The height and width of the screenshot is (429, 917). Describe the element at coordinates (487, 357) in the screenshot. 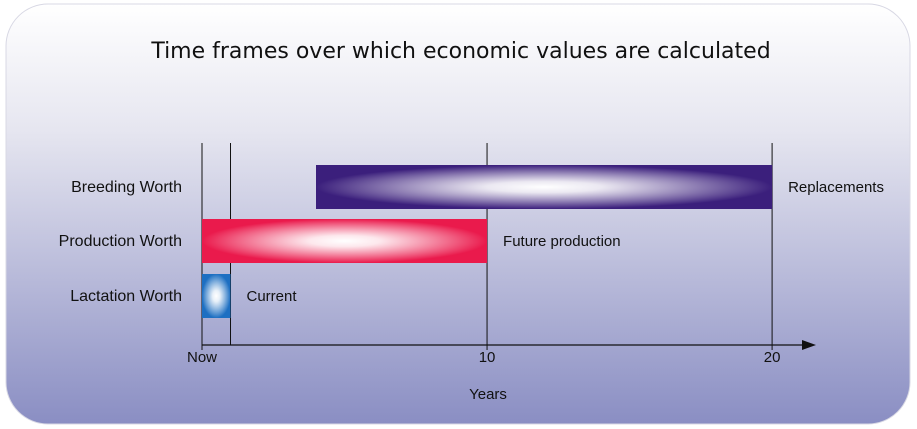

I see `x-tick-label: 10` at that location.